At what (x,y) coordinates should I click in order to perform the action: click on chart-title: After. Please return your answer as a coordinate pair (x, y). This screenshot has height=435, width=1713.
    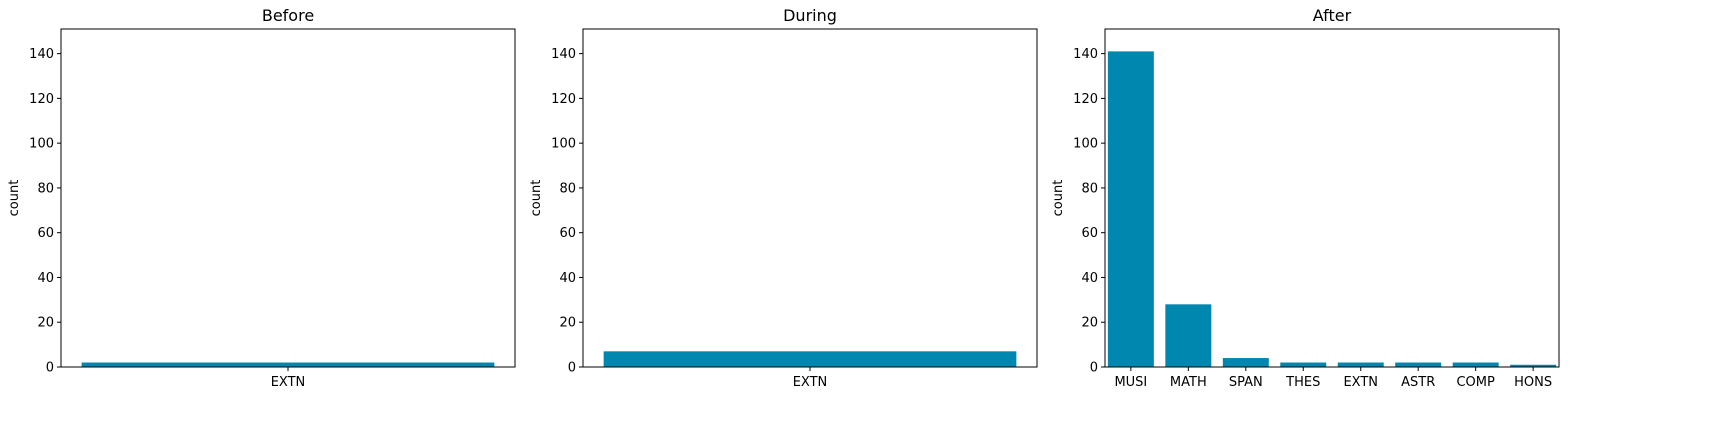
    Looking at the image, I should click on (1332, 15).